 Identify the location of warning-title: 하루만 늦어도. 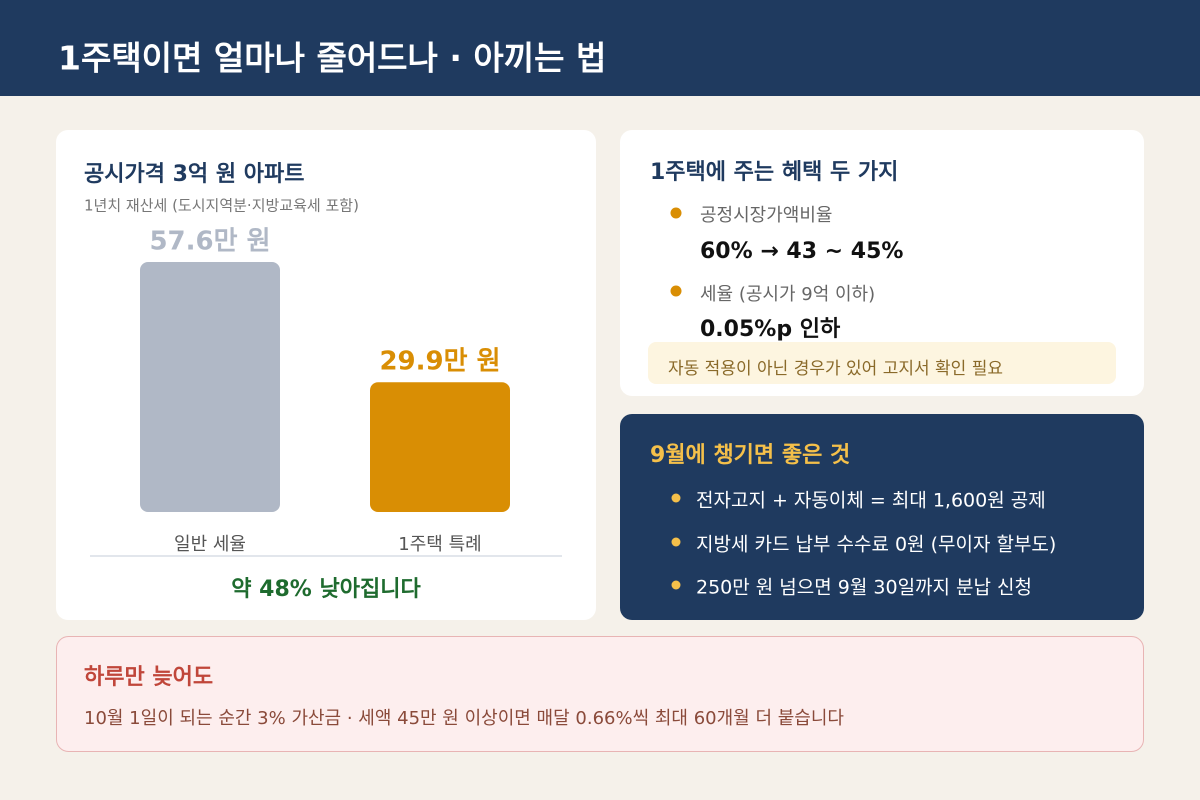
(148, 677).